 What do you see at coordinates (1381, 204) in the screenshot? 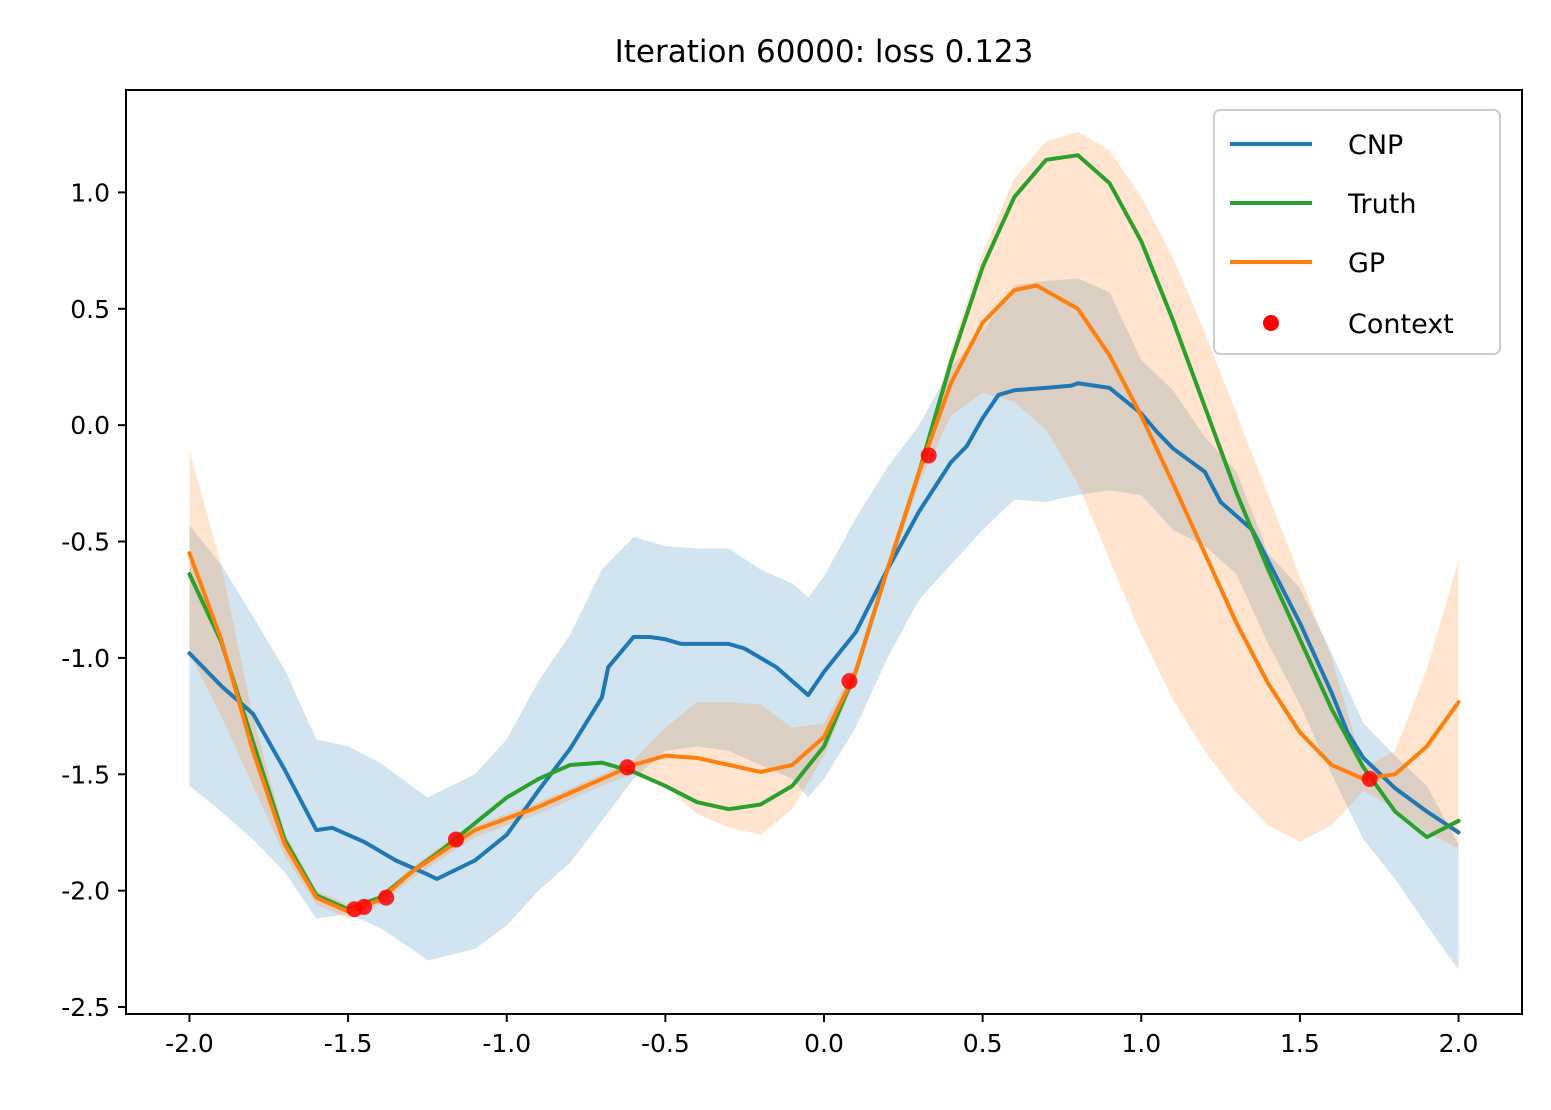
I see `legend-label-truth: Truth` at bounding box center [1381, 204].